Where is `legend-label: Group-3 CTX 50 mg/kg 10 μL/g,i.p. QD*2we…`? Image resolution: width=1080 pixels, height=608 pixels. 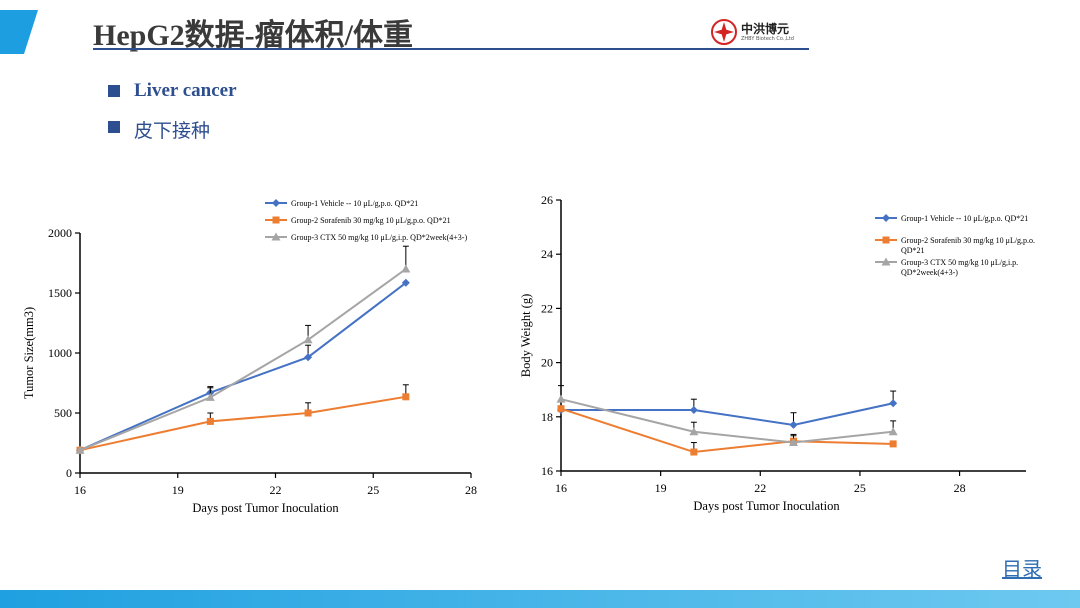 legend-label: Group-3 CTX 50 mg/kg 10 μL/g,i.p. QD*2we… is located at coordinates (379, 237).